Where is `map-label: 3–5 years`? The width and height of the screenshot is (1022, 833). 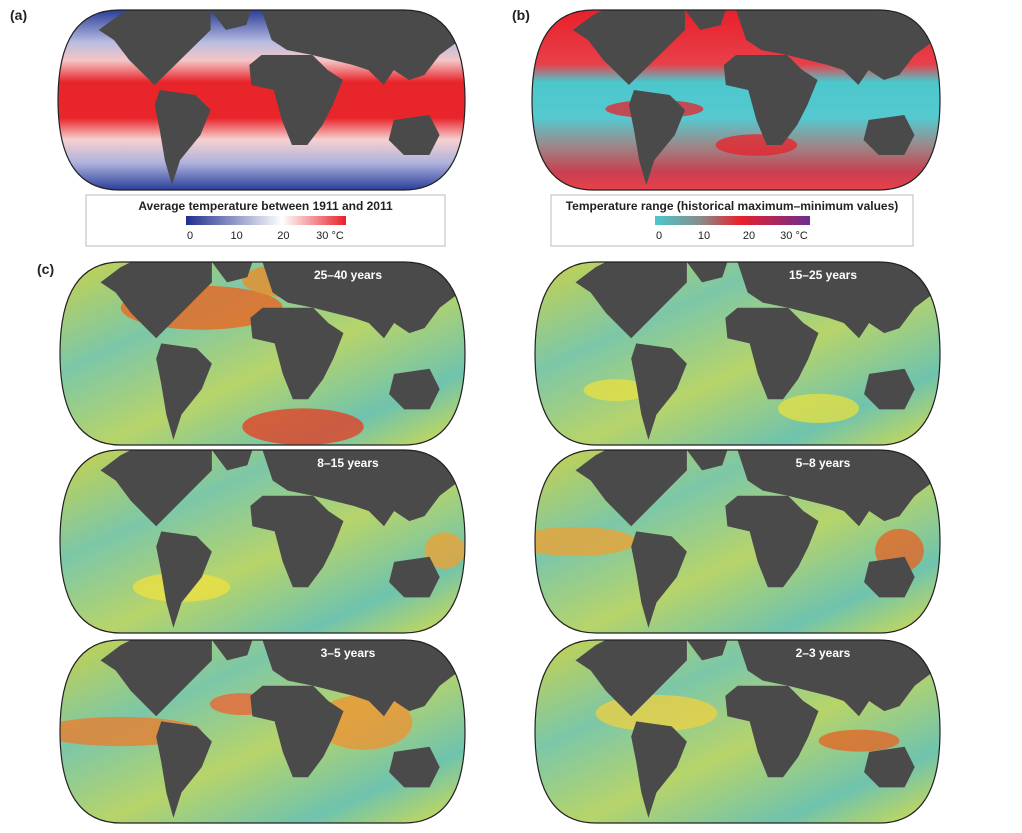
map-label: 3–5 years is located at coordinates (348, 653).